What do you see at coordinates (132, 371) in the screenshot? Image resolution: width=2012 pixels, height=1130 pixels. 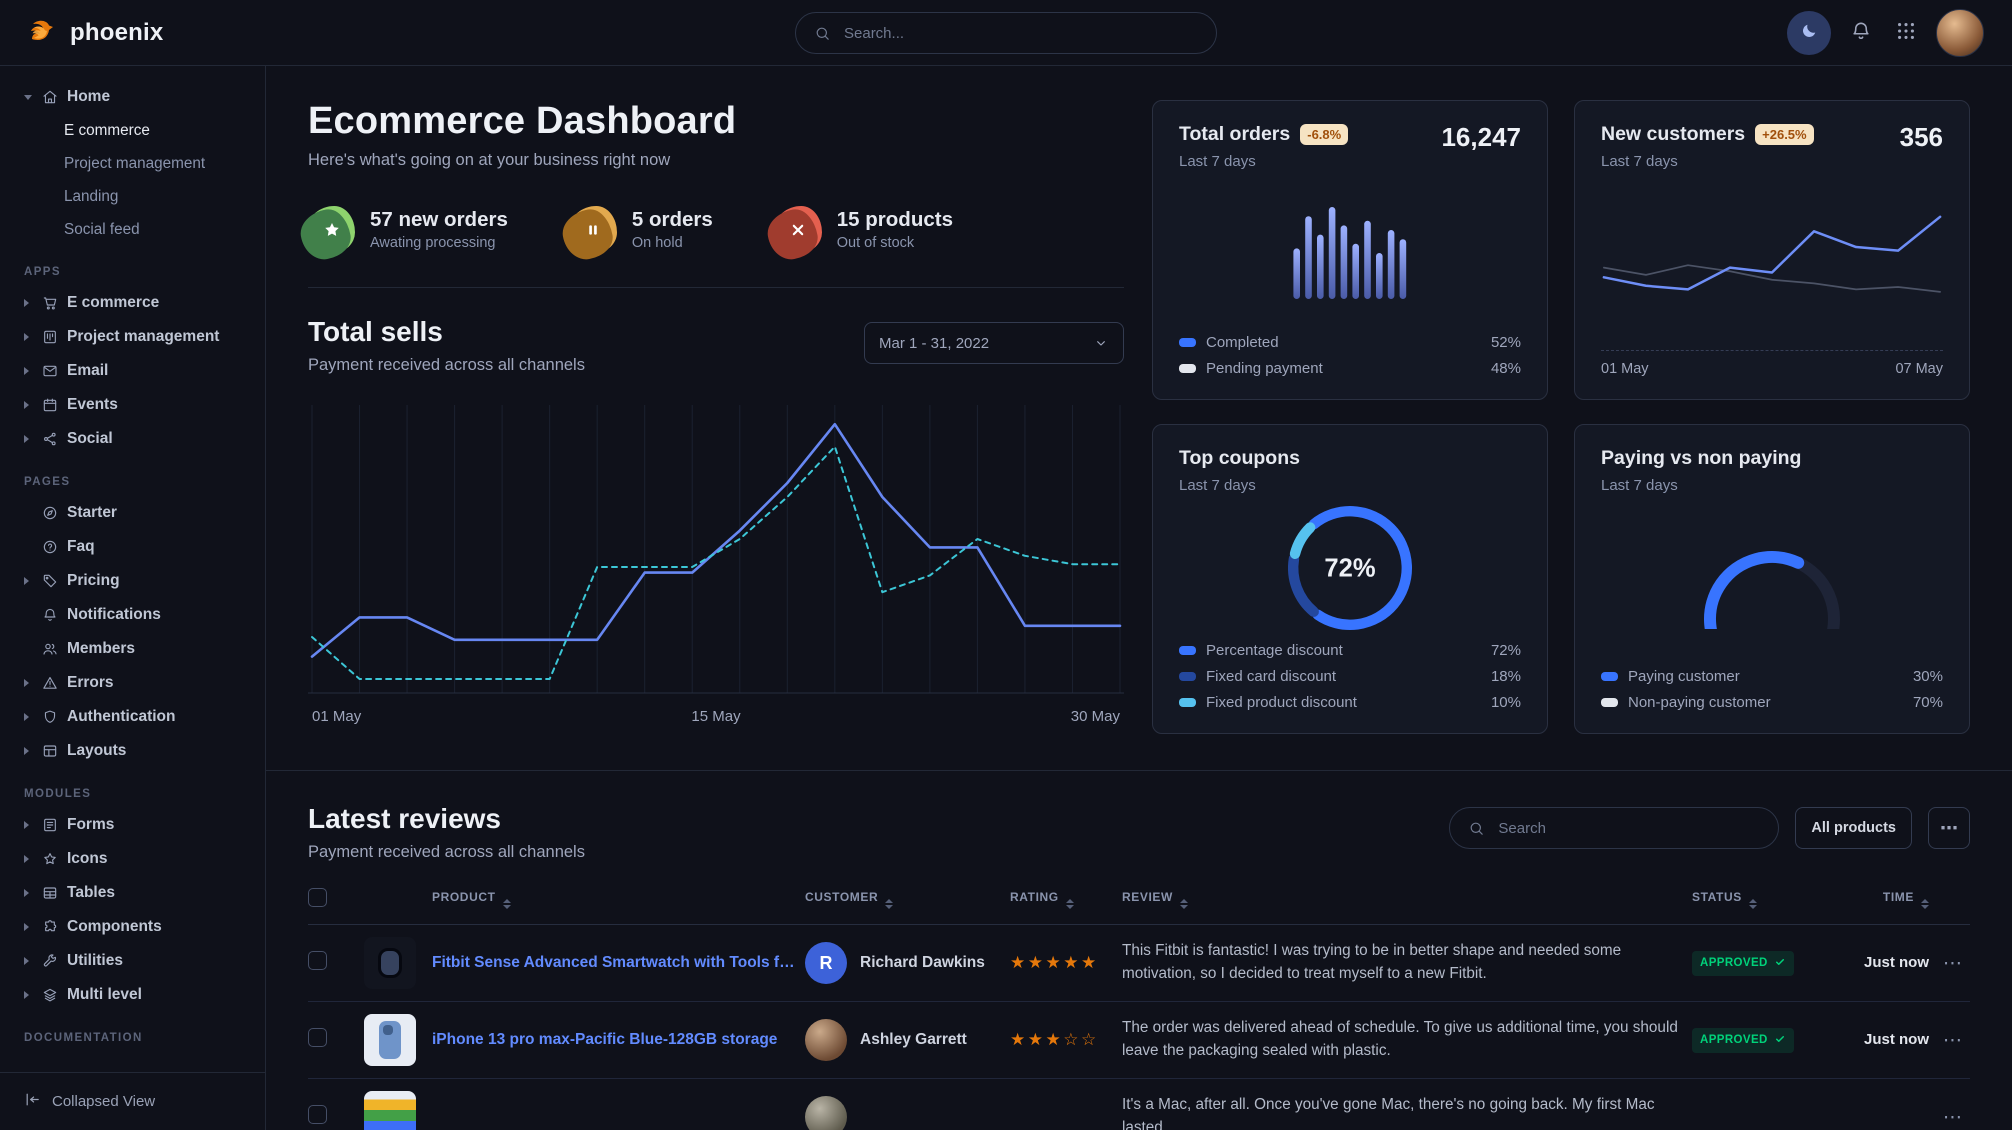 I see `sidebar-item-email: Email` at bounding box center [132, 371].